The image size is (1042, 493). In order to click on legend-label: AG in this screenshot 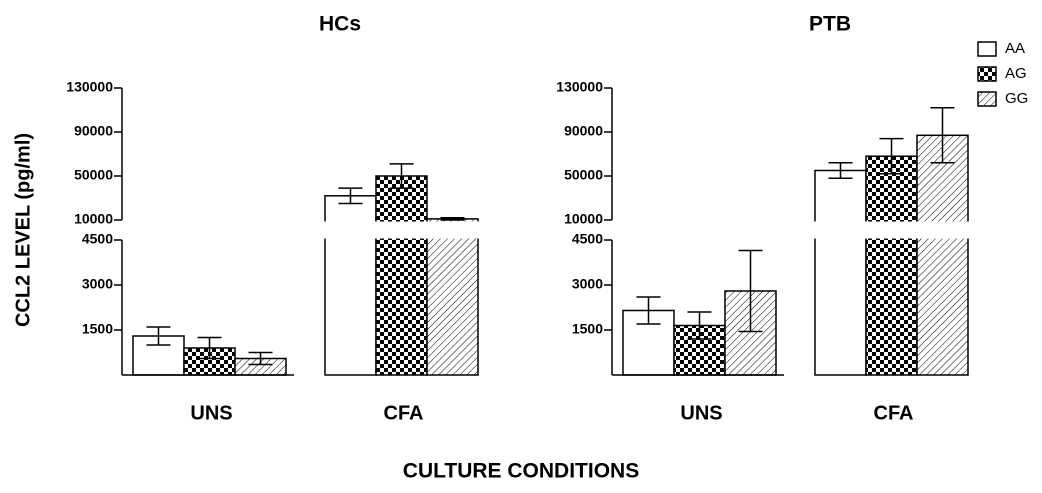, I will do `click(1016, 73)`.